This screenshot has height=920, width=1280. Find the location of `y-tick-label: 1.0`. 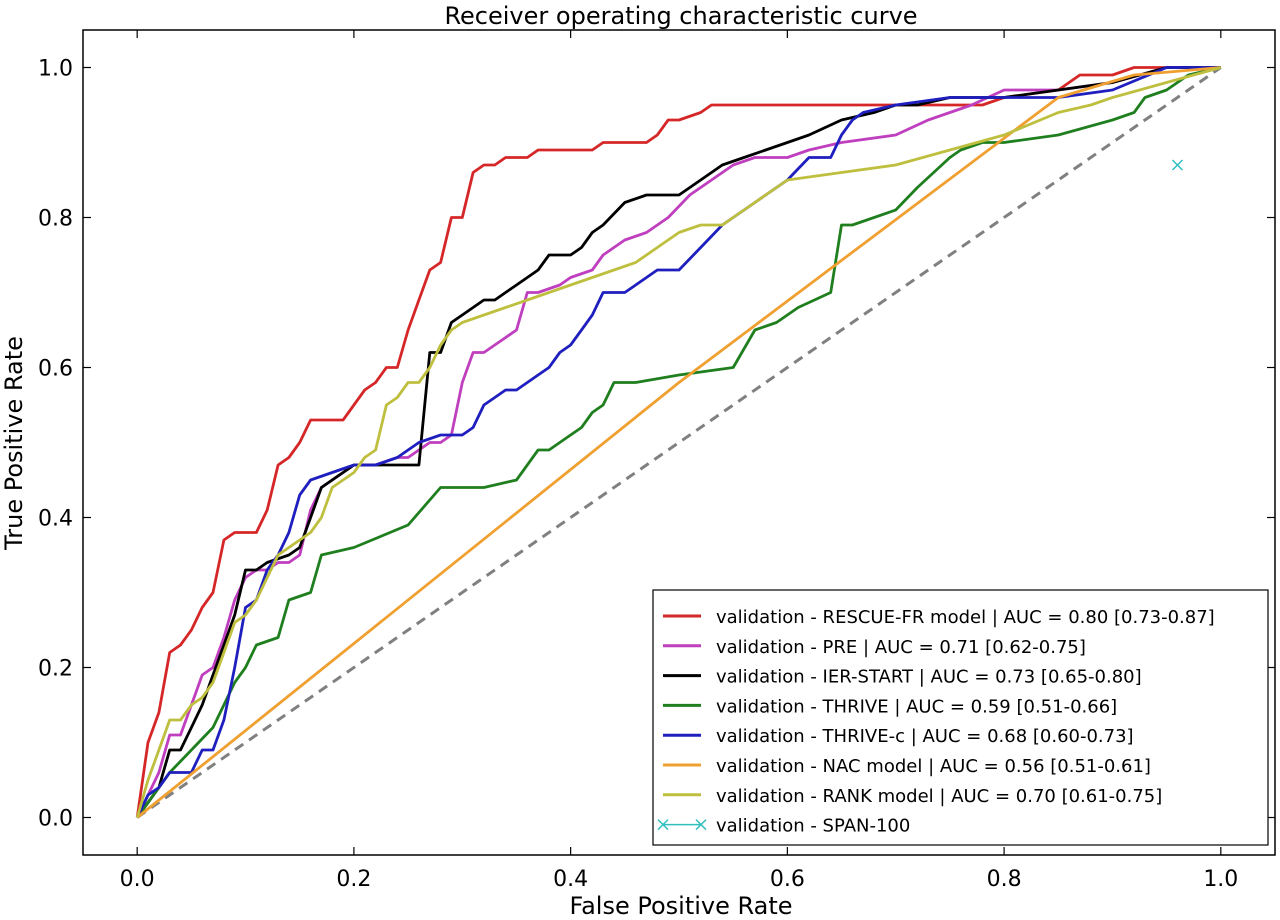

y-tick-label: 1.0 is located at coordinates (55, 69).